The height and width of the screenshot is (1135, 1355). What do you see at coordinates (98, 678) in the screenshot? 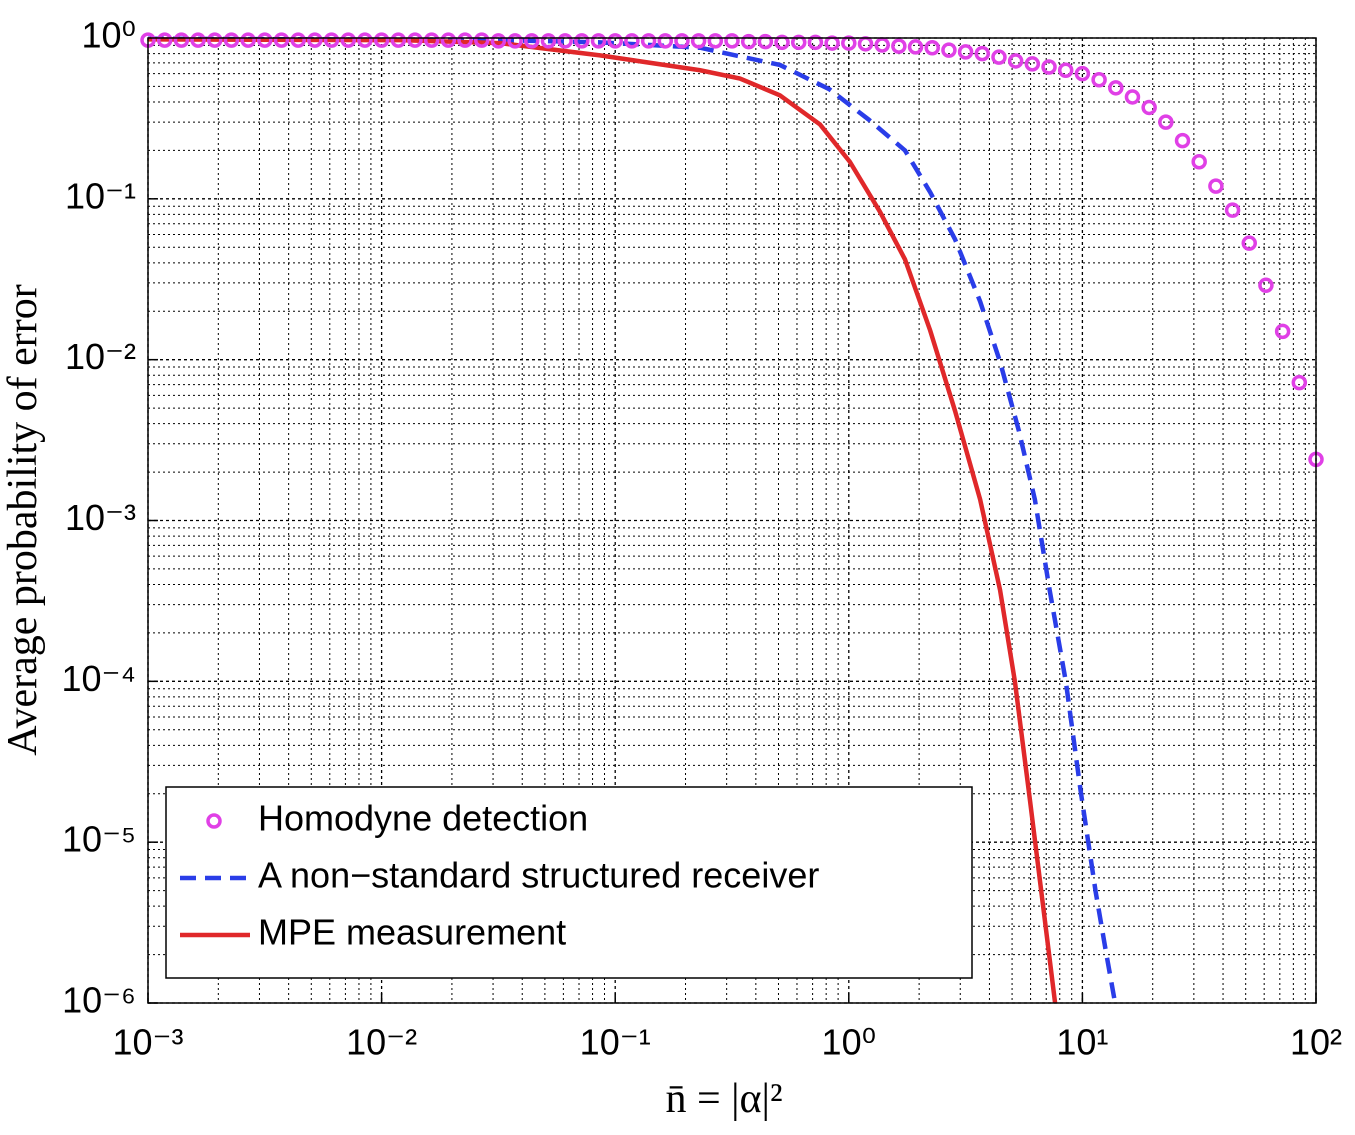
I see `y-tick-label: 10⁻⁴` at bounding box center [98, 678].